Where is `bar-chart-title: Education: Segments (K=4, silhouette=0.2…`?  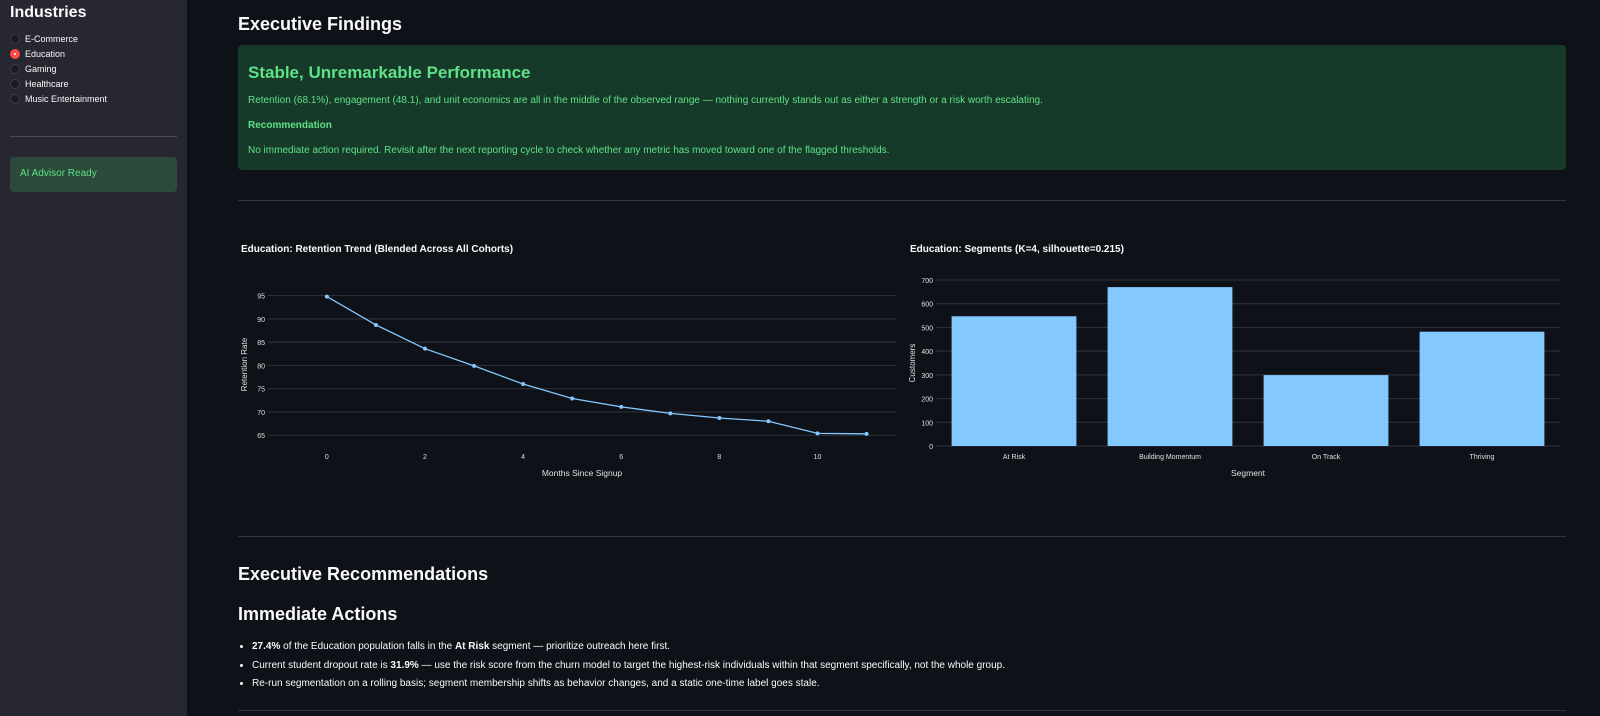 bar-chart-title: Education: Segments (K=4, silhouette=0.2… is located at coordinates (1017, 249).